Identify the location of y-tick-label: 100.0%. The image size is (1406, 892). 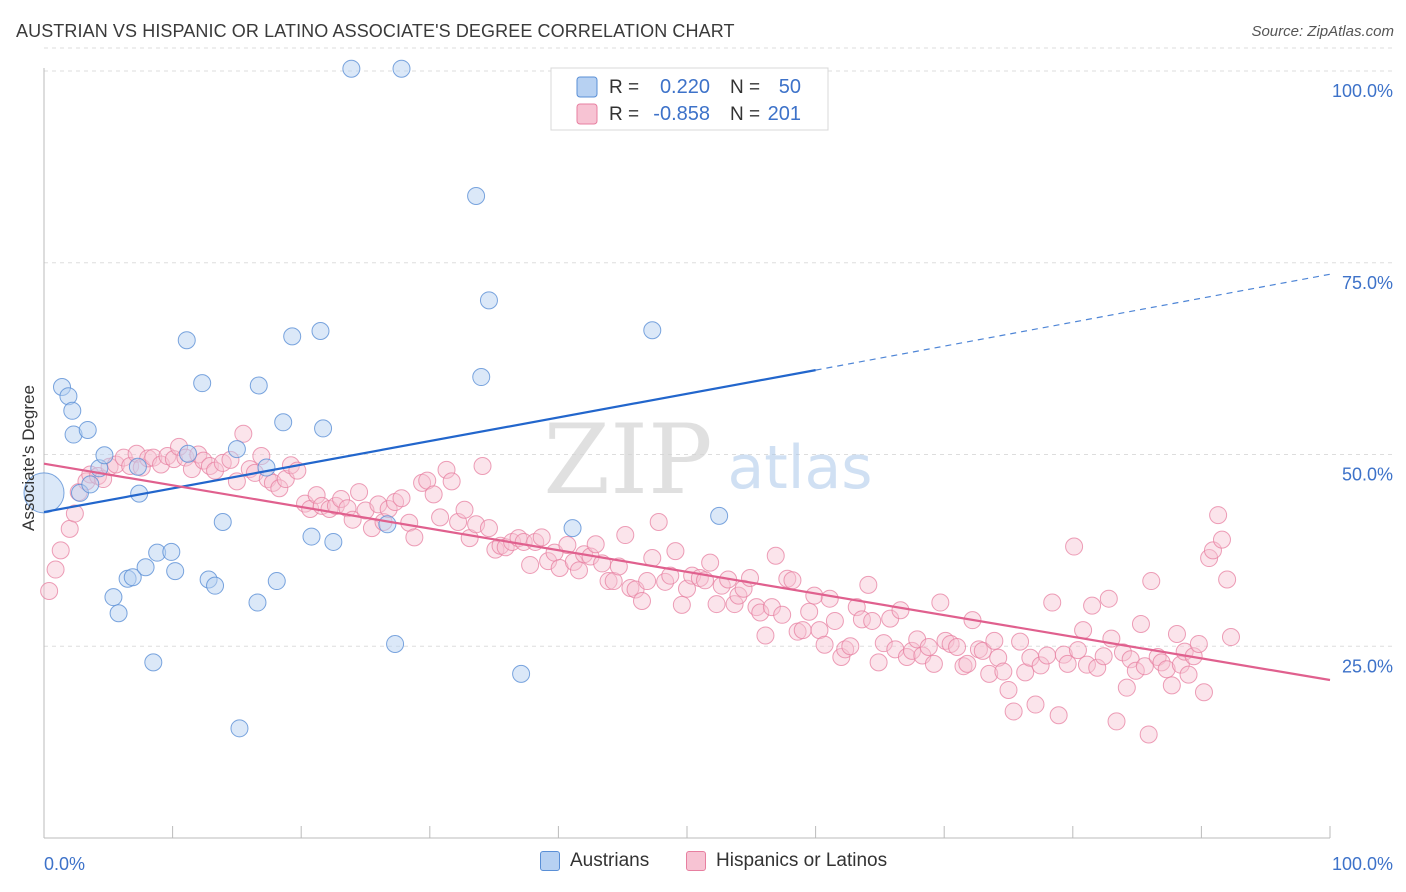
(1362, 91).